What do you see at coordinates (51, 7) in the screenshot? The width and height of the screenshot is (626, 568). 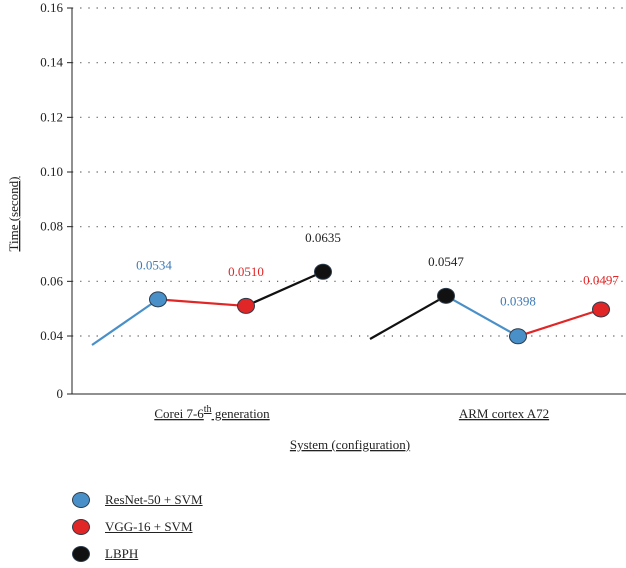 I see `y-tick-label: 0.16` at bounding box center [51, 7].